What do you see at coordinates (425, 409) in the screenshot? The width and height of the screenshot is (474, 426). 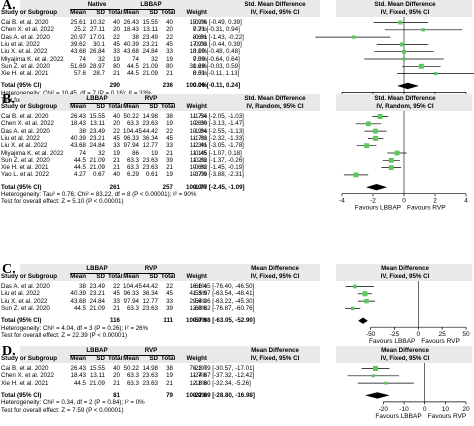 I see `axis-tick-label: 0` at bounding box center [425, 409].